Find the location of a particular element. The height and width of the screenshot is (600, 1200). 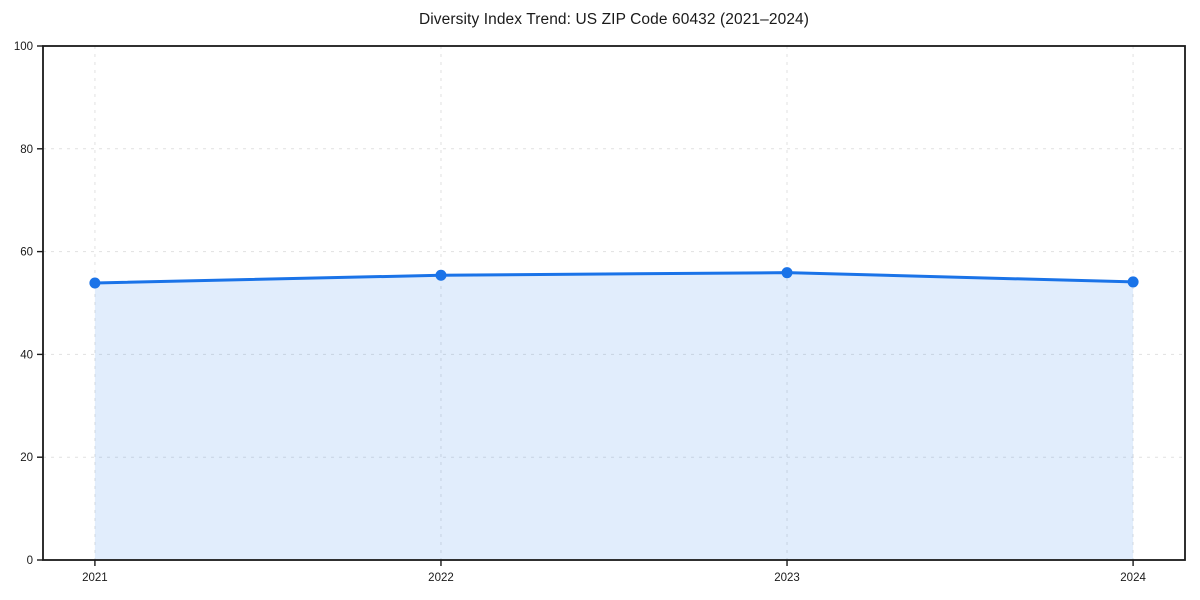

x-tick-label: 2024 is located at coordinates (1133, 578).